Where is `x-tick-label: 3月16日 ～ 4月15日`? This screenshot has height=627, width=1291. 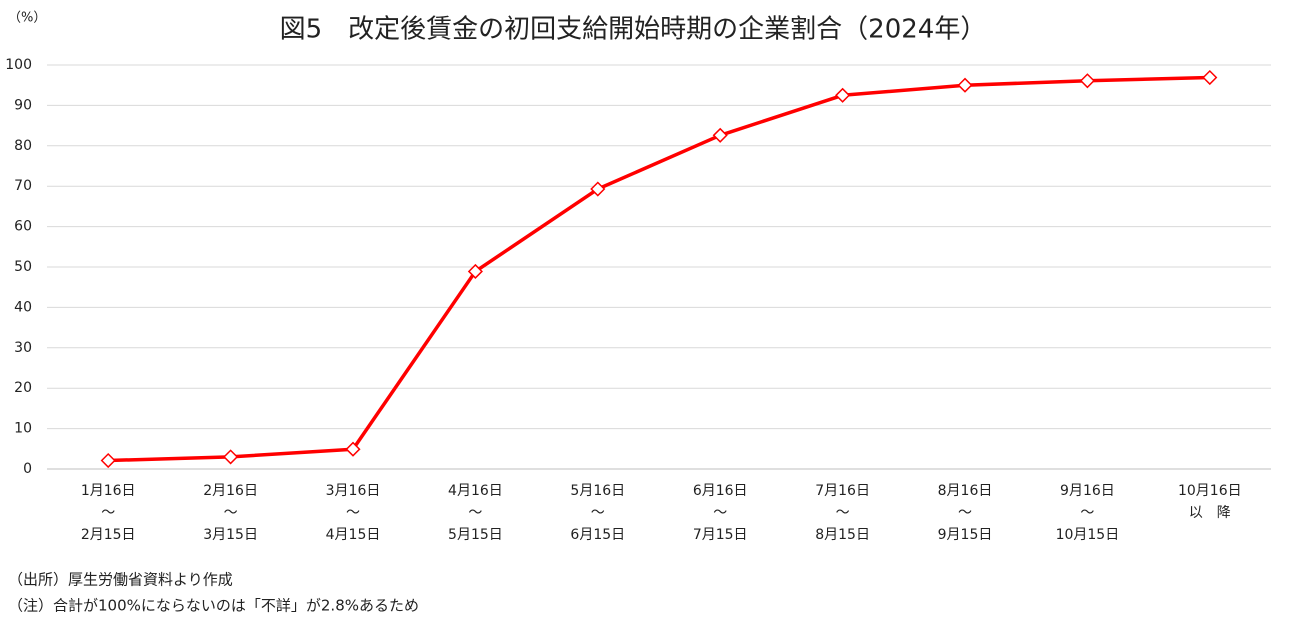
x-tick-label: 3月16日 ～ 4月15日 is located at coordinates (353, 513).